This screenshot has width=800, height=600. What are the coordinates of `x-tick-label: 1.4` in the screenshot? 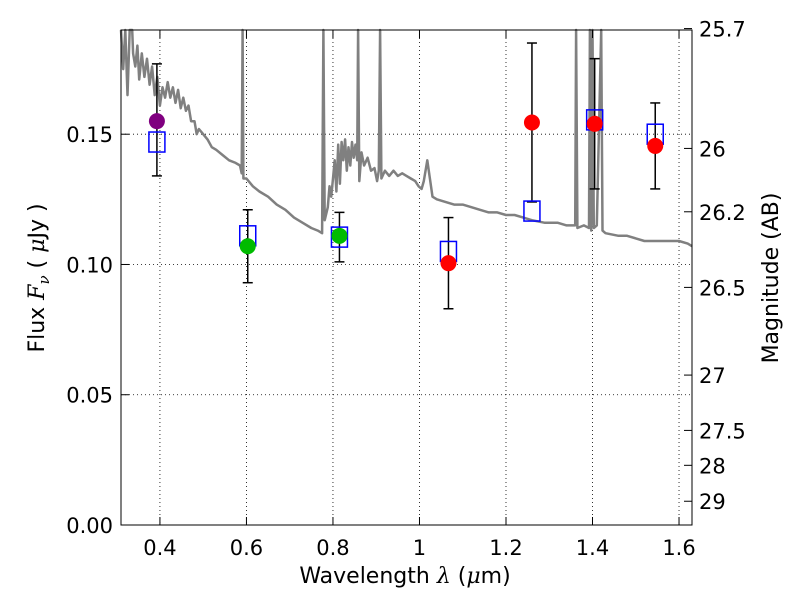 It's located at (592, 548).